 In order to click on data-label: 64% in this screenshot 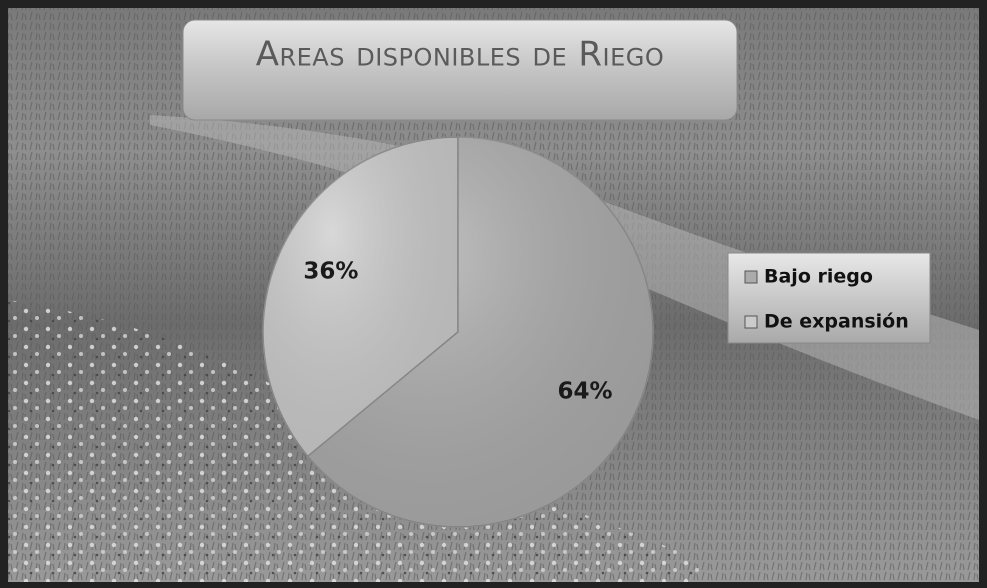, I will do `click(585, 391)`.